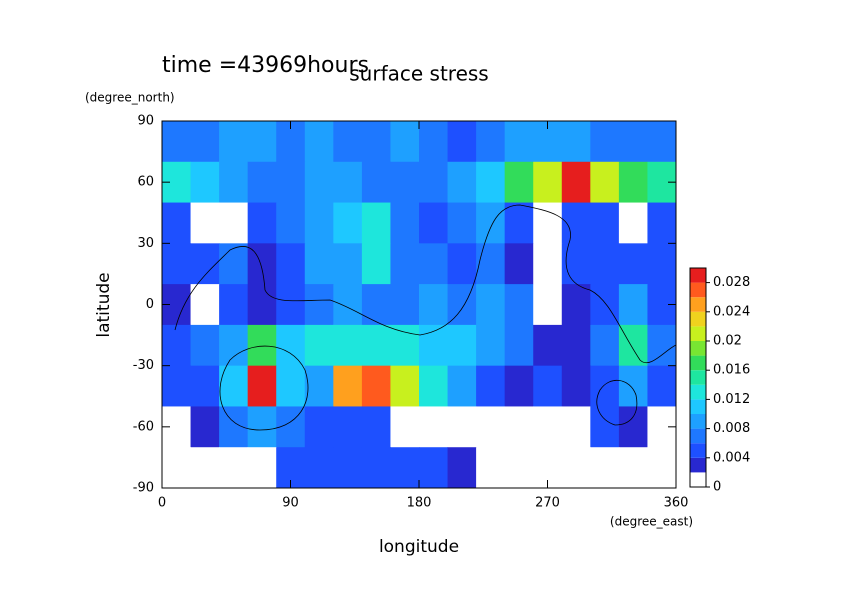  Describe the element at coordinates (731, 370) in the screenshot. I see `colorbar-tick-label: 0.016` at that location.